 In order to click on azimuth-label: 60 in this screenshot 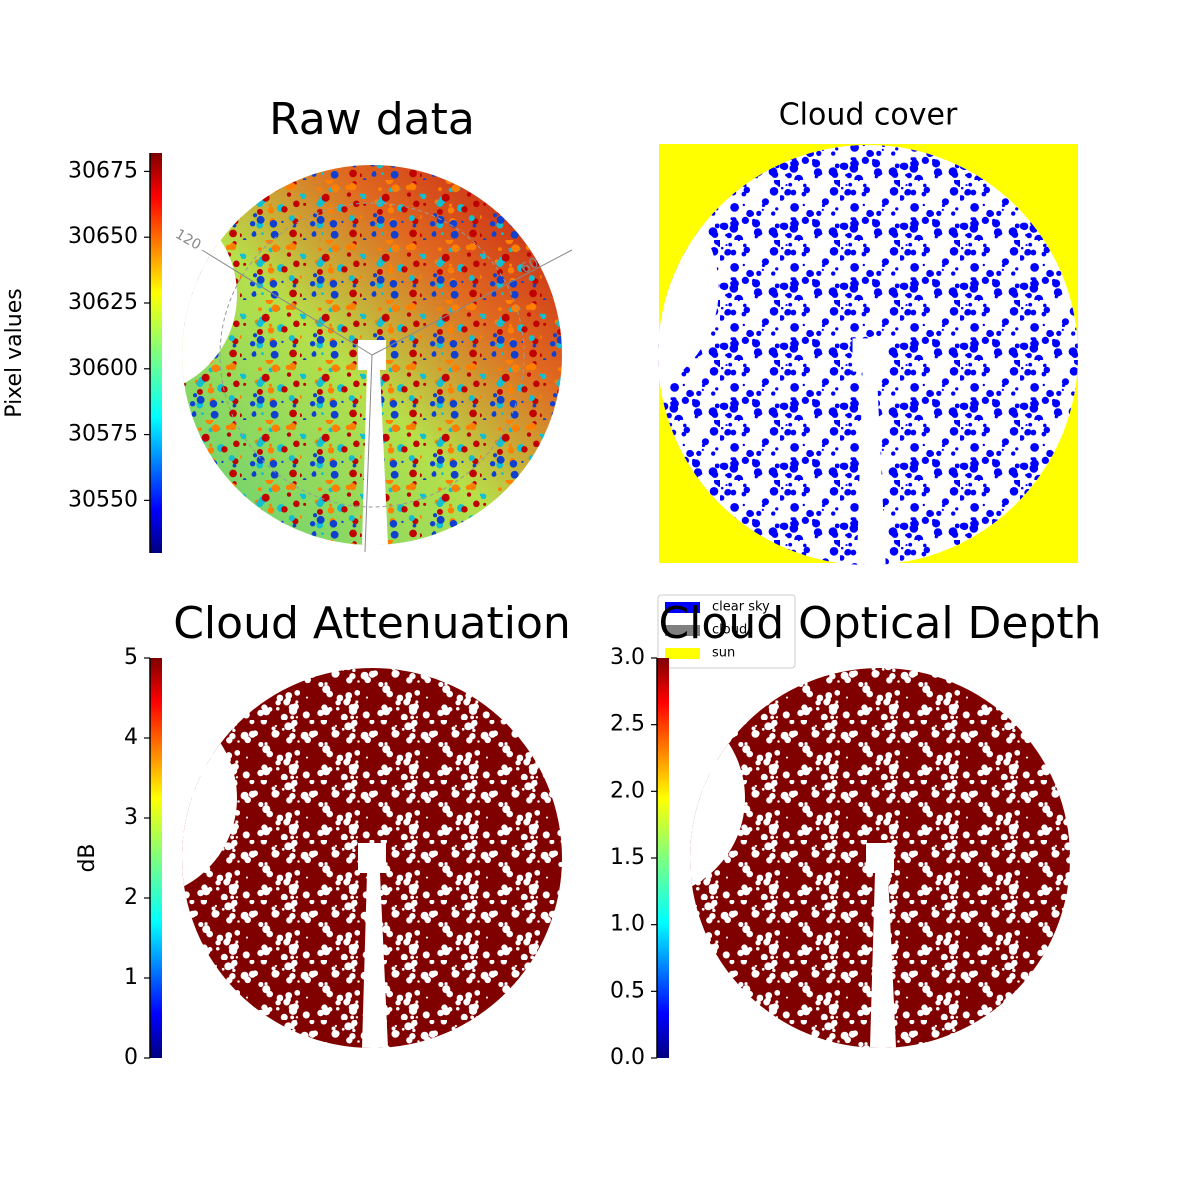, I will do `click(529, 266)`.